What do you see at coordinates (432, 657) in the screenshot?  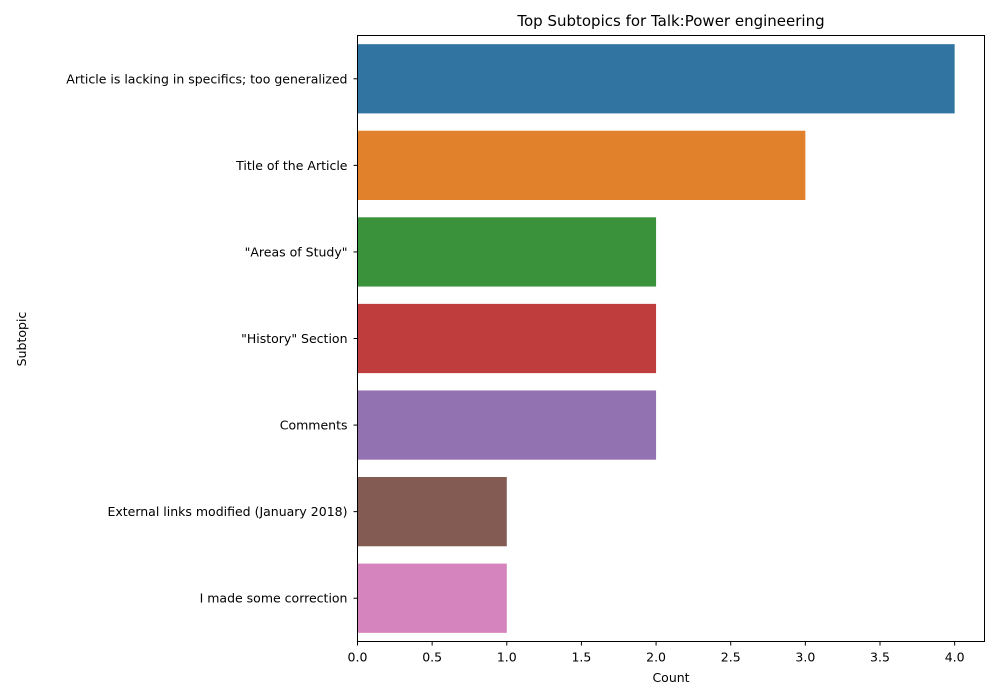 I see `x-tick-label: 0.5` at bounding box center [432, 657].